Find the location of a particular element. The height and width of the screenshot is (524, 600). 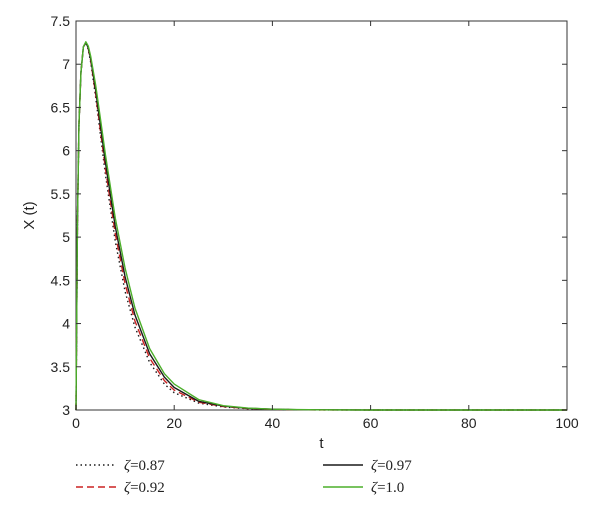

y-tick-label: 3 is located at coordinates (66, 410).